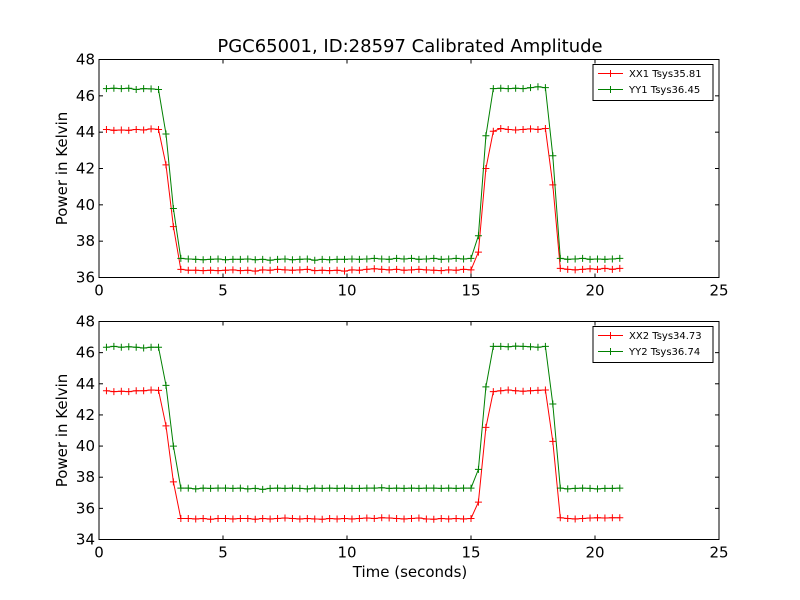 The width and height of the screenshot is (800, 600). Describe the element at coordinates (718, 553) in the screenshot. I see `bottom-x-tick-label: 25` at that location.